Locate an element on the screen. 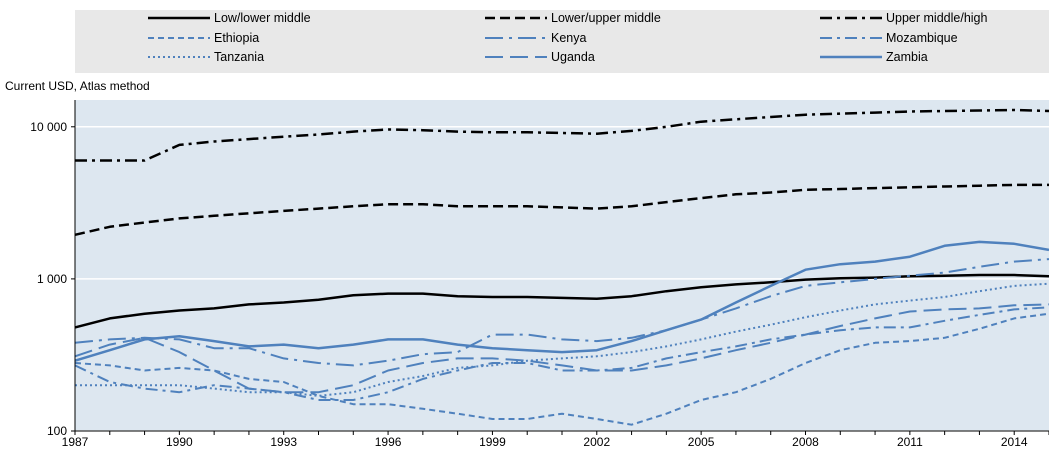 The image size is (1049, 452). y-axis-title: Current USD, Atlas method is located at coordinates (77, 86).